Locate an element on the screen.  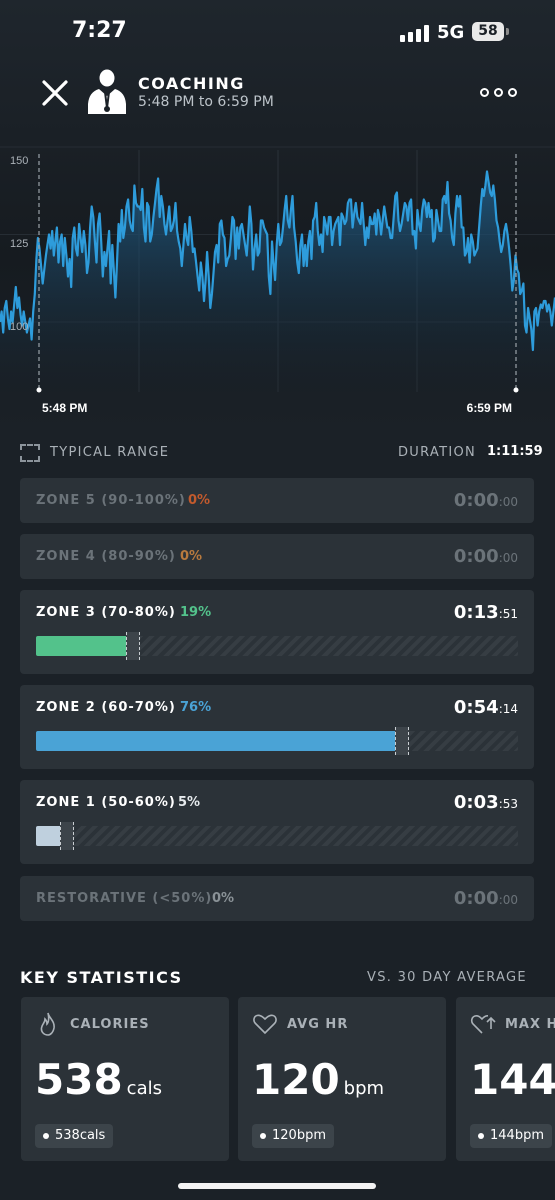
home-indicator is located at coordinates (277, 1186).